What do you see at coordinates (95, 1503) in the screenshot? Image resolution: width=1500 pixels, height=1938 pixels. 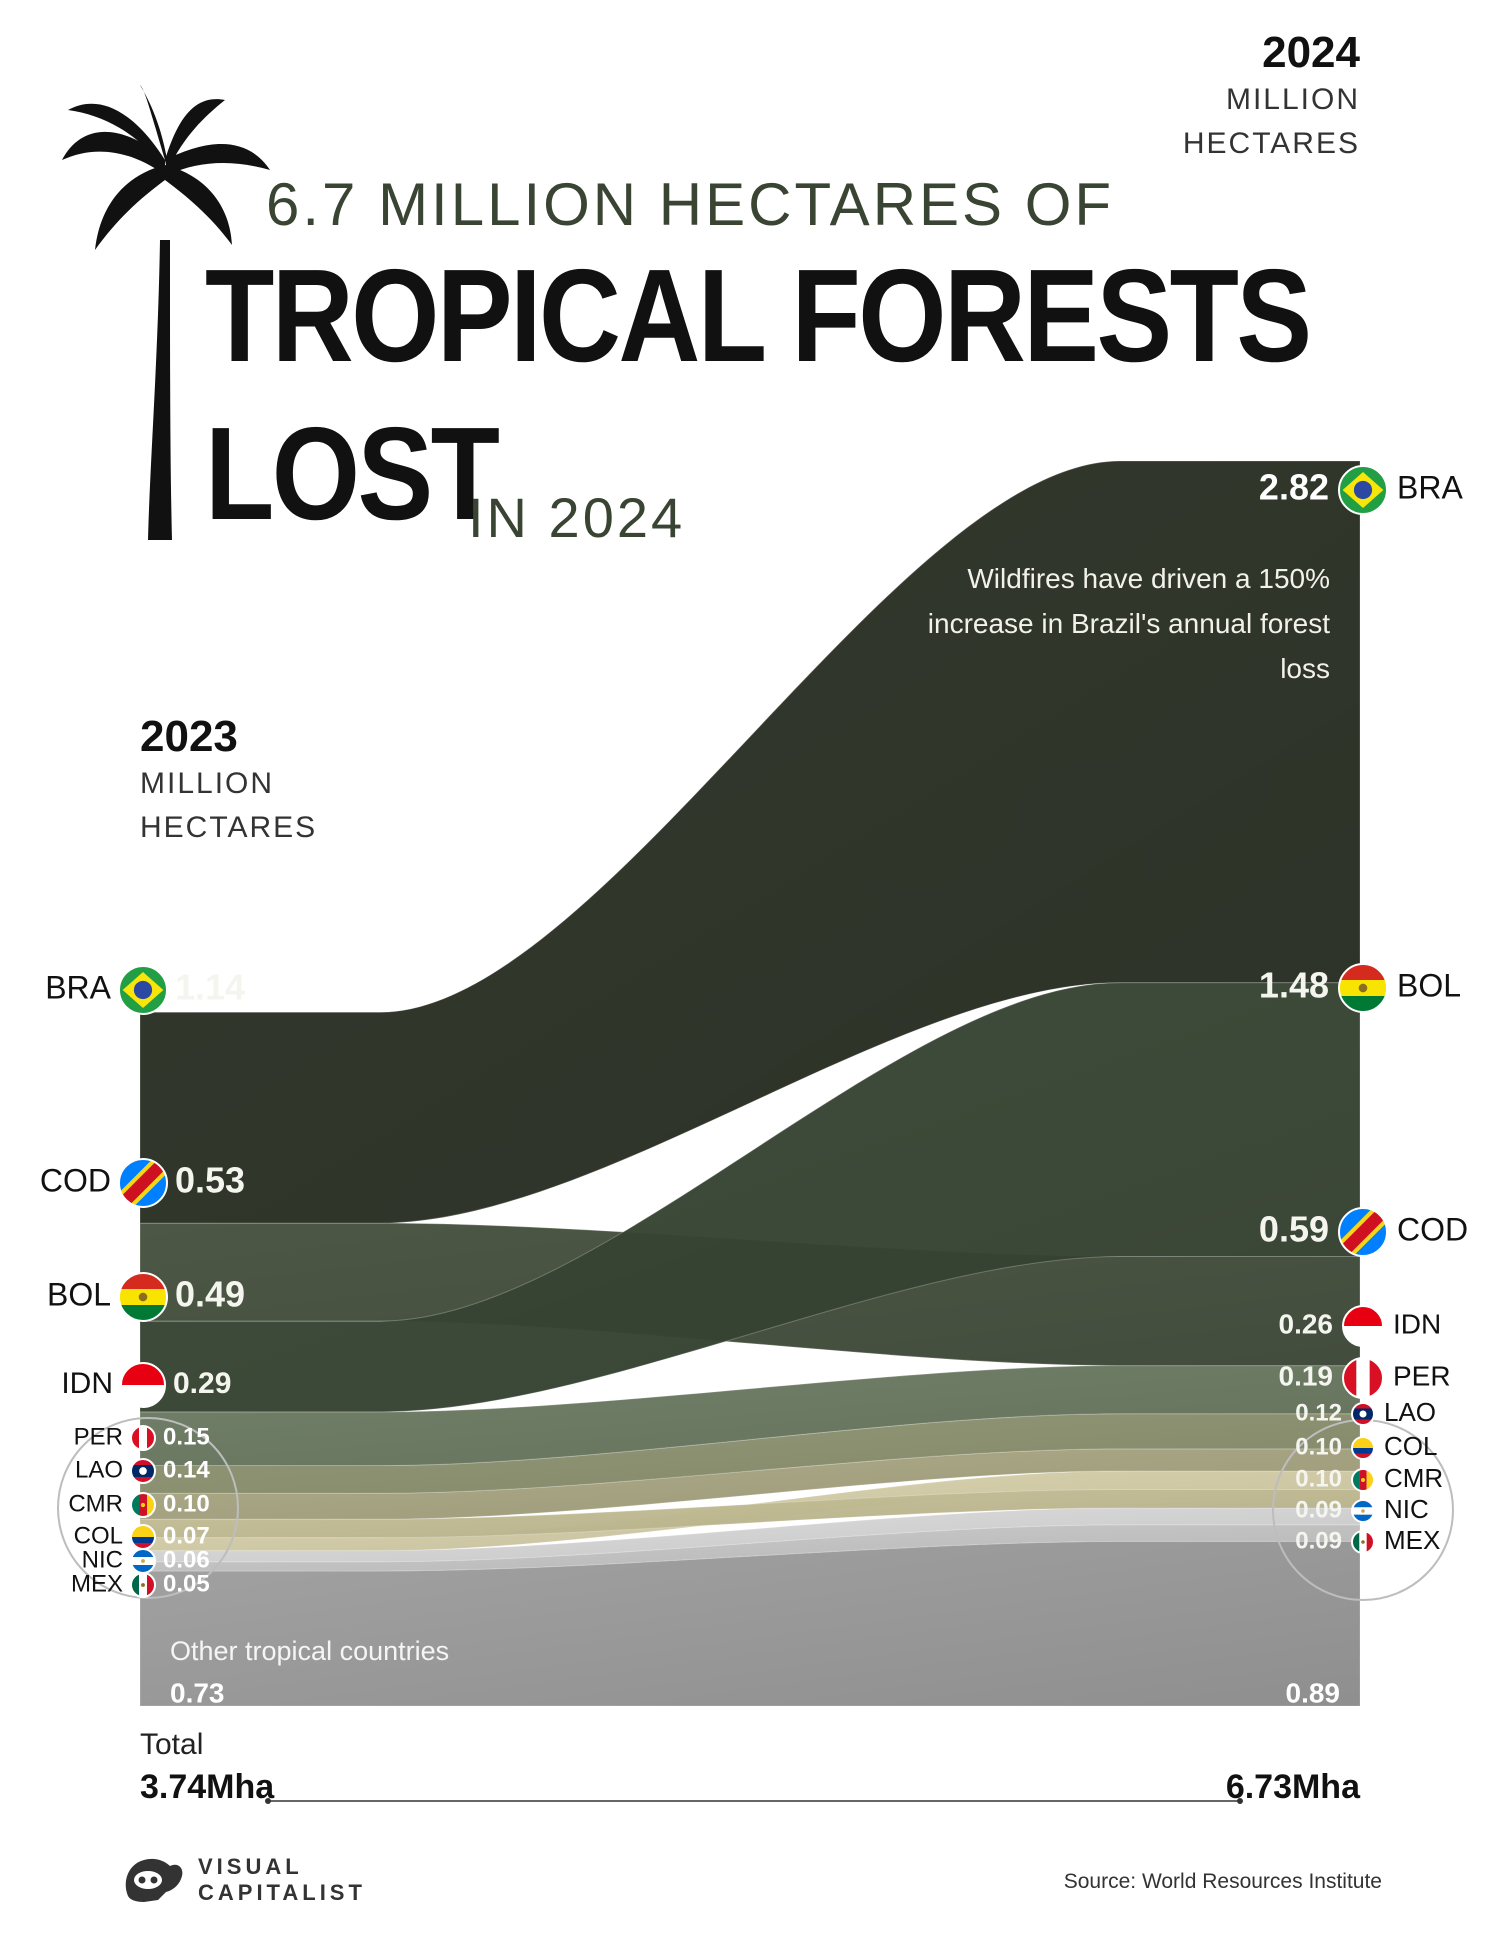 I see `left-code-cmr: CMR` at bounding box center [95, 1503].